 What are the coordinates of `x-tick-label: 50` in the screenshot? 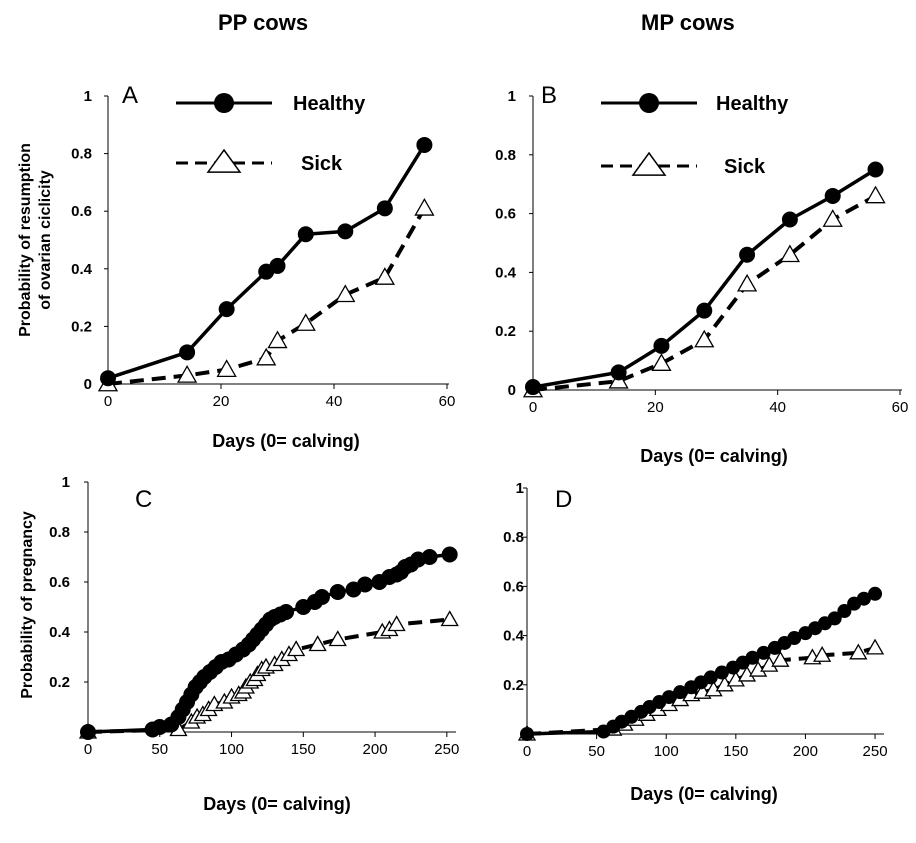 It's located at (159, 749).